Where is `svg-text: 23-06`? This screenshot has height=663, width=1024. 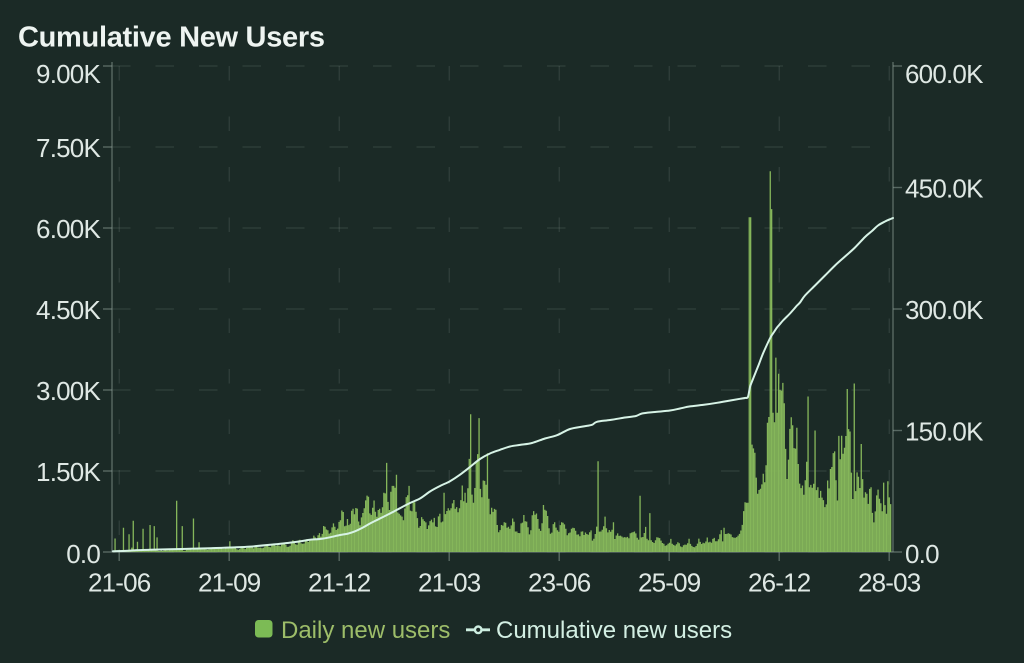
svg-text: 23-06 is located at coordinates (559, 583).